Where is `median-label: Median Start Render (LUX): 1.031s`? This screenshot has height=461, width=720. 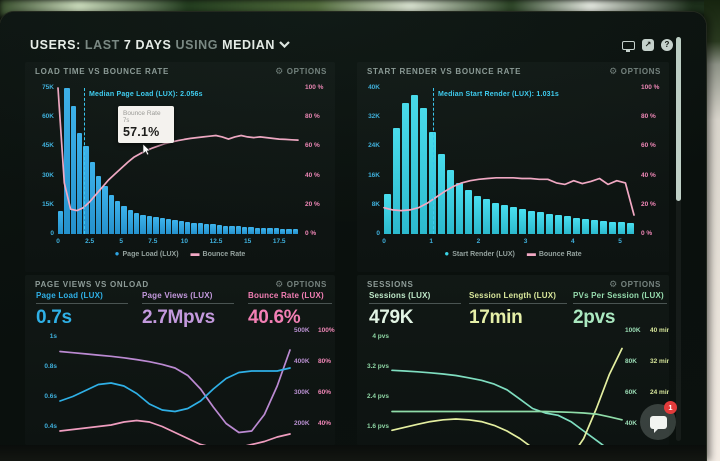
median-label: Median Start Render (LUX): 1.031s is located at coordinates (498, 94).